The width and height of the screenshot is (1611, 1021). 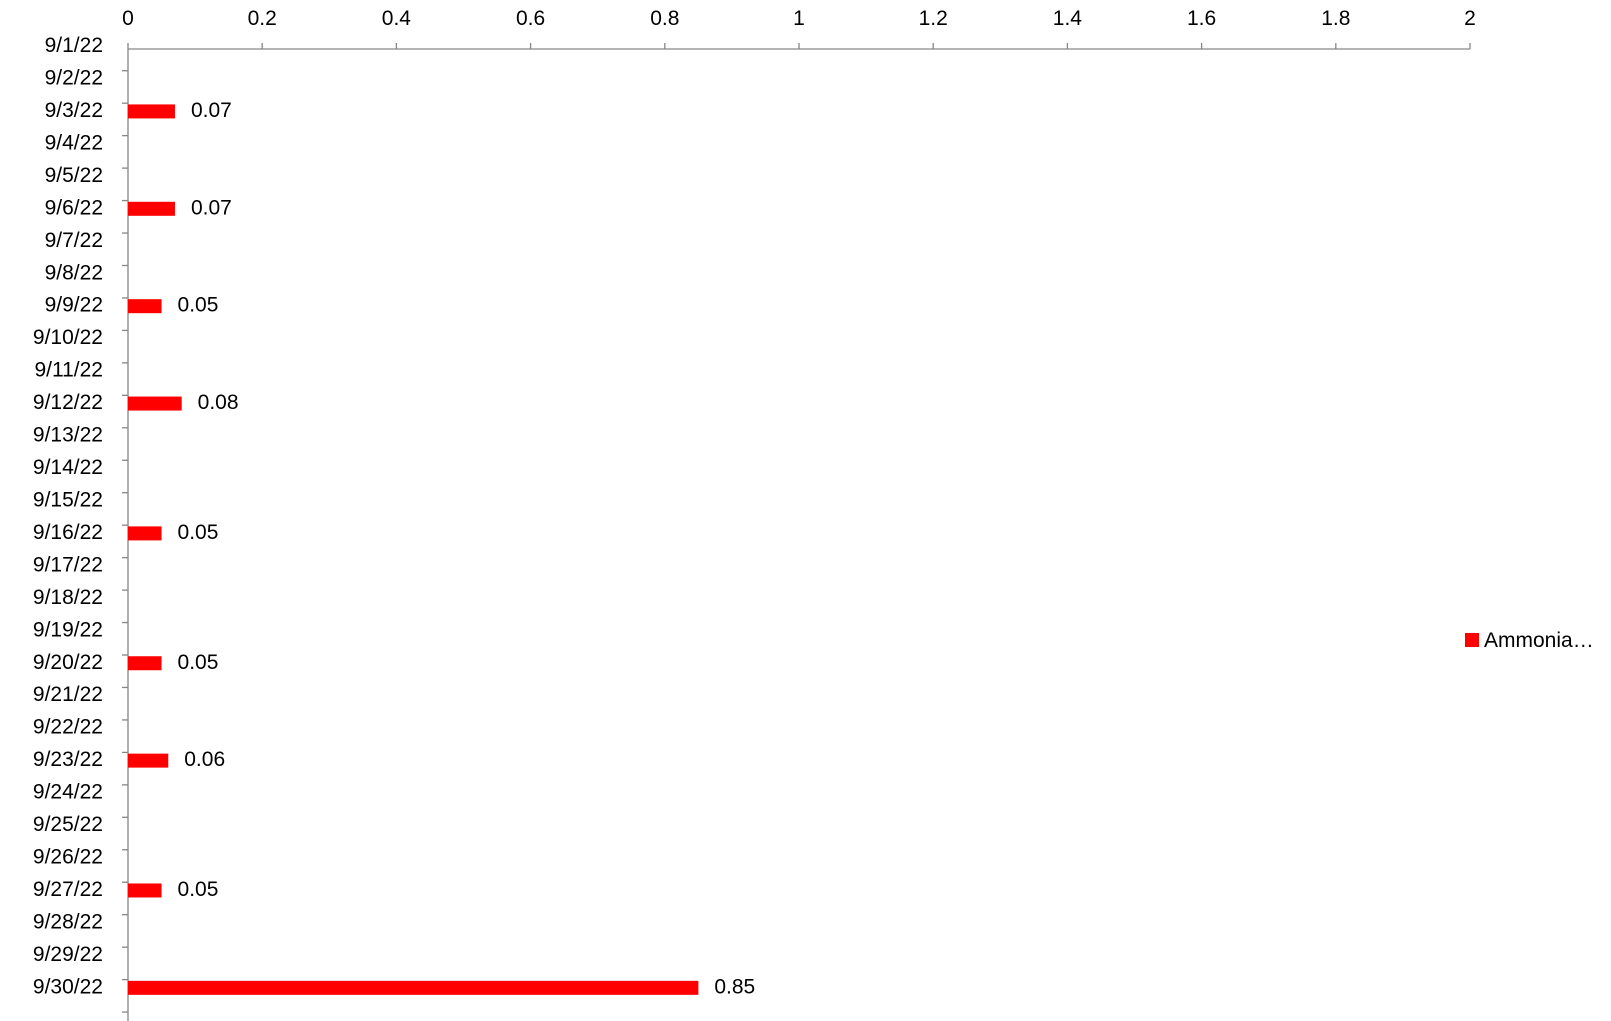 I want to click on category-label: 9/10/22, so click(x=68, y=337).